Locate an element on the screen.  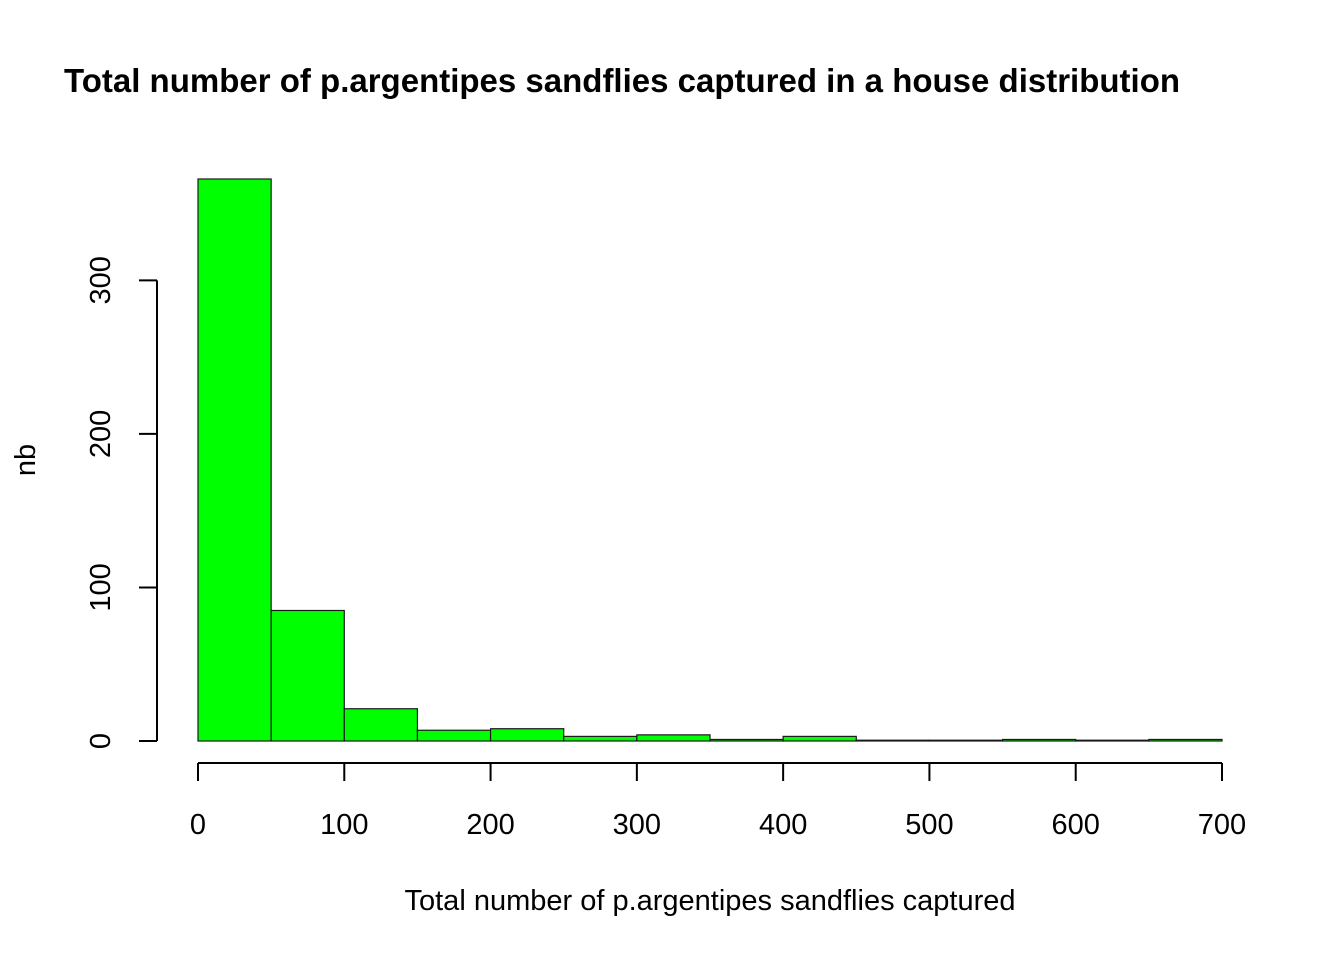
x-tick-label-4: 400 is located at coordinates (783, 825).